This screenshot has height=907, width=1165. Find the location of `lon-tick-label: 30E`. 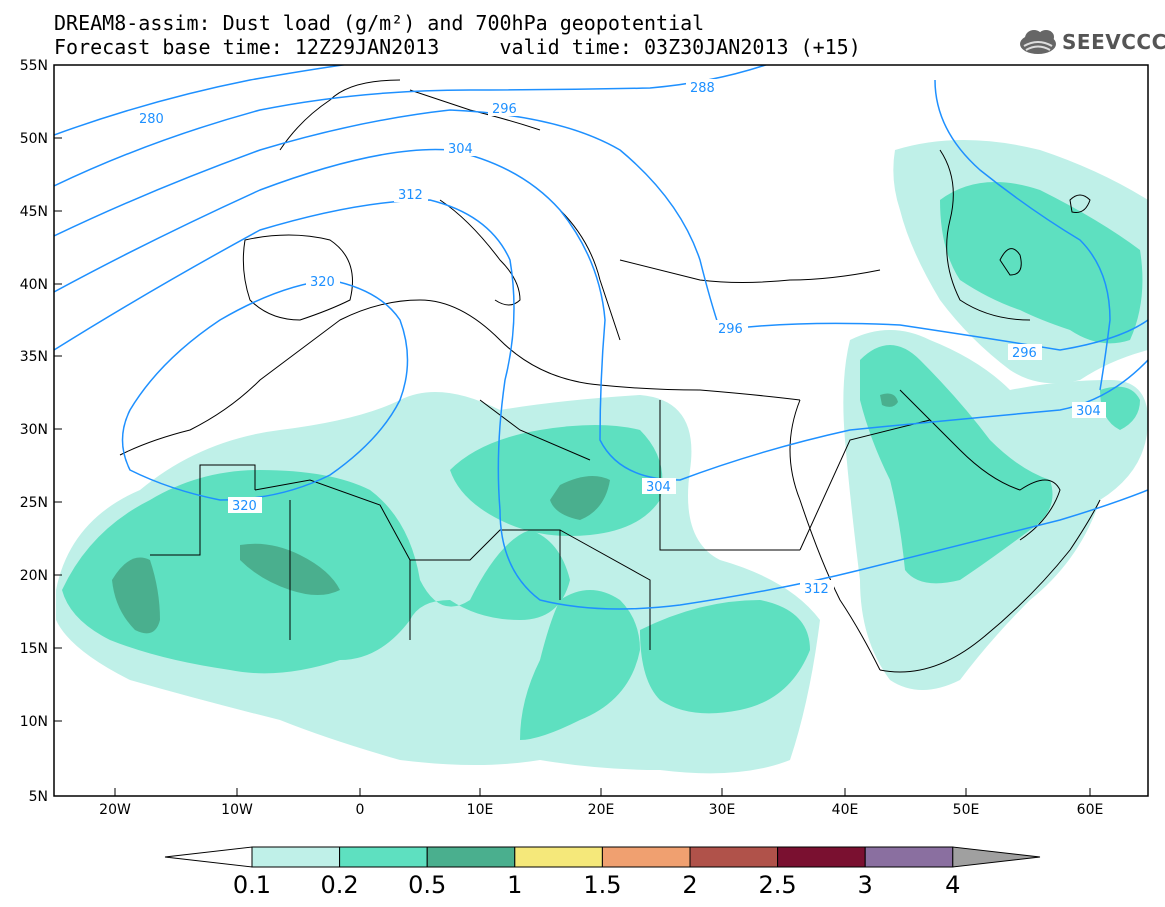

lon-tick-label: 30E is located at coordinates (722, 810).